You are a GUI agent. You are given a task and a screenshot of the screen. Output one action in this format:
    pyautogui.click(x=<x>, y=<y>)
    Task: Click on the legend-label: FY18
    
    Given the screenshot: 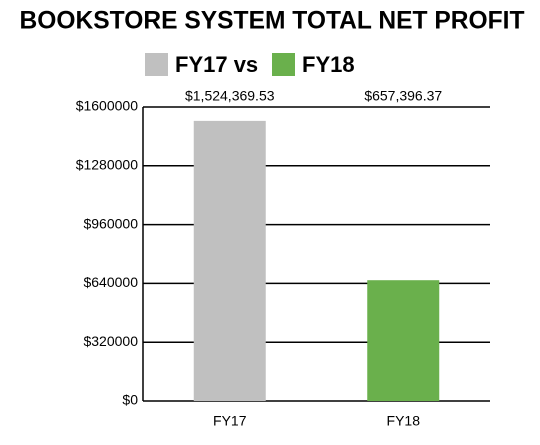 What is the action you would take?
    pyautogui.click(x=328, y=64)
    